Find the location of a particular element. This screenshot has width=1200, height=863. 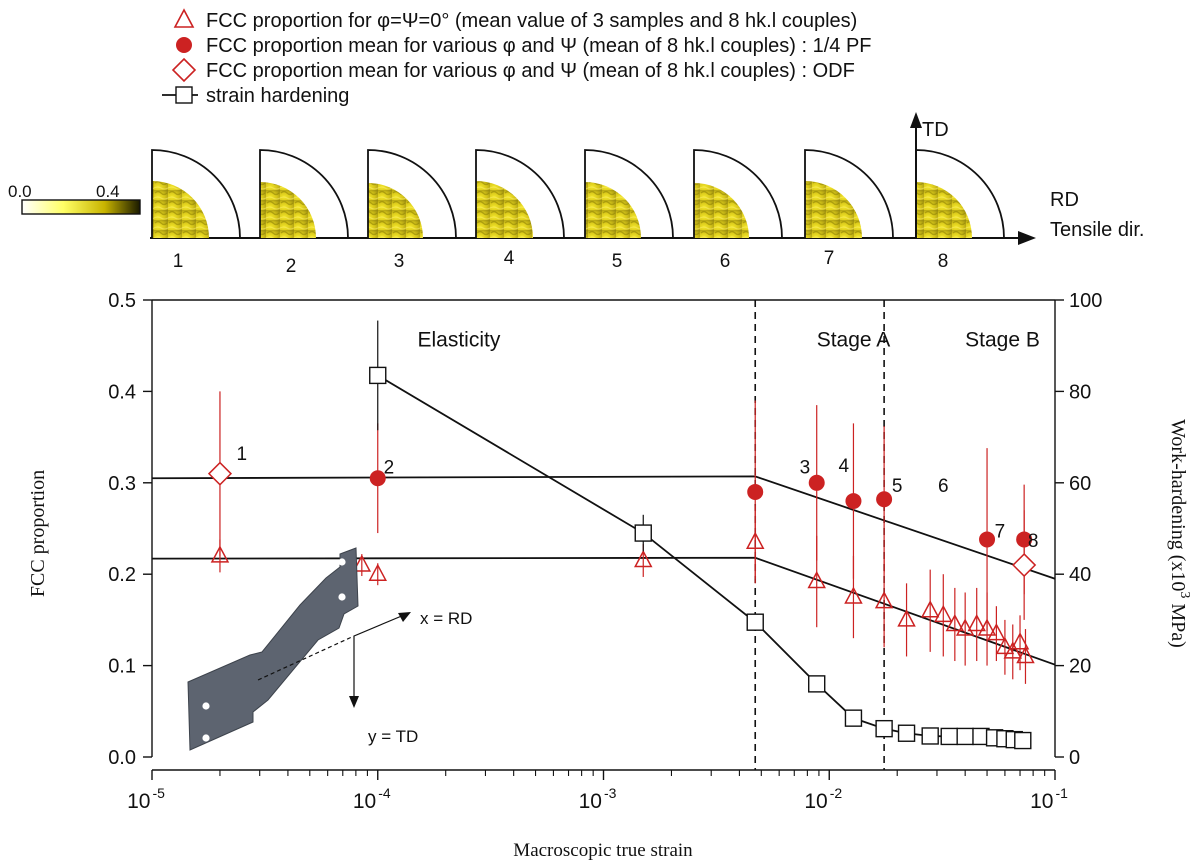

tensile-specimen-sketch: x = RD y = TD is located at coordinates (329, 649).